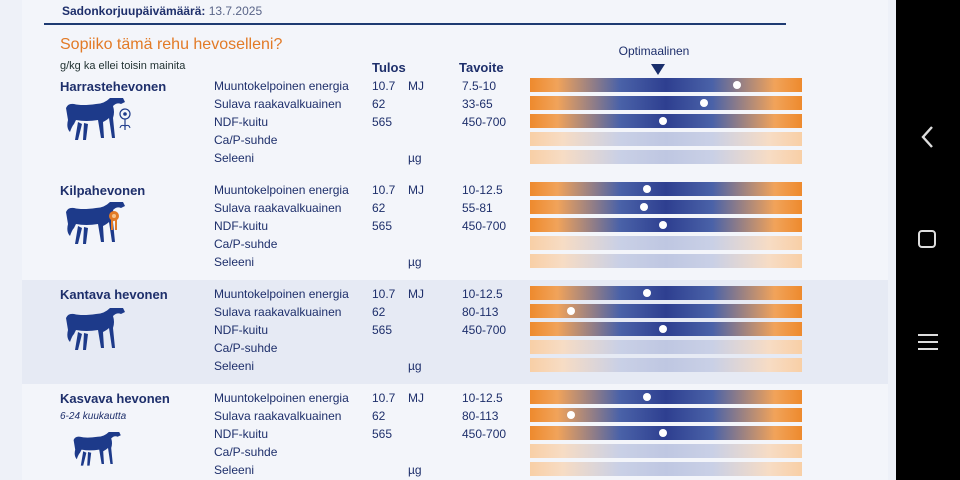 The height and width of the screenshot is (480, 960). I want to click on target-range: 55-81, so click(477, 208).